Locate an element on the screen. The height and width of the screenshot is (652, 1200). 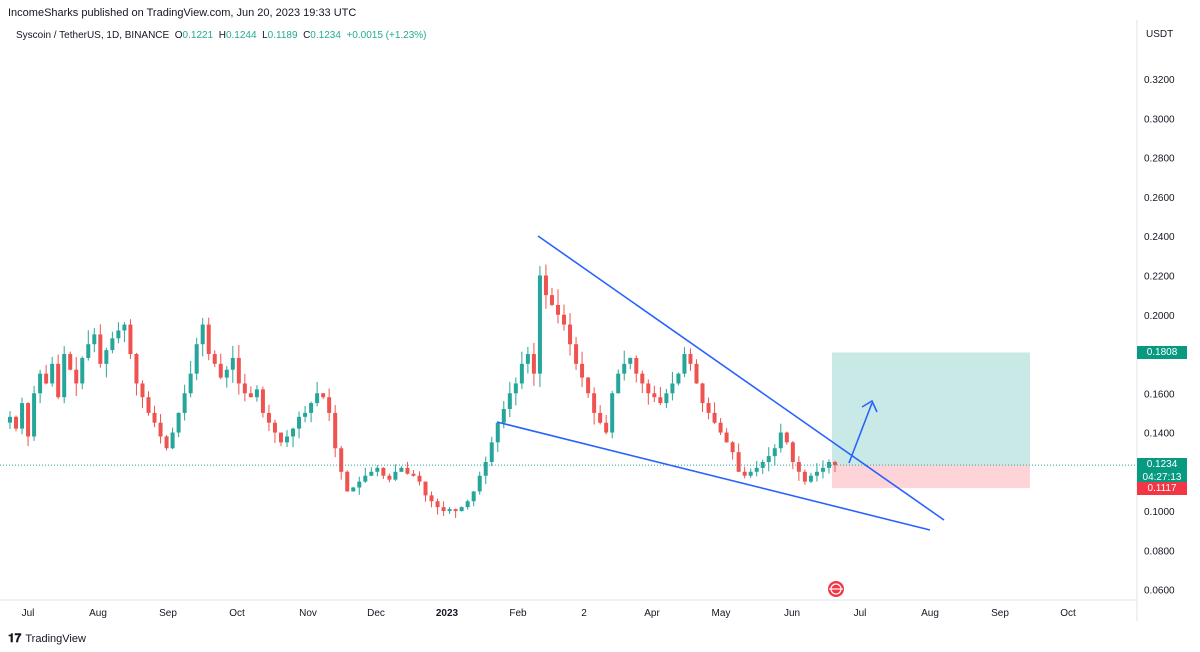
lower-trendline is located at coordinates (713, 476).